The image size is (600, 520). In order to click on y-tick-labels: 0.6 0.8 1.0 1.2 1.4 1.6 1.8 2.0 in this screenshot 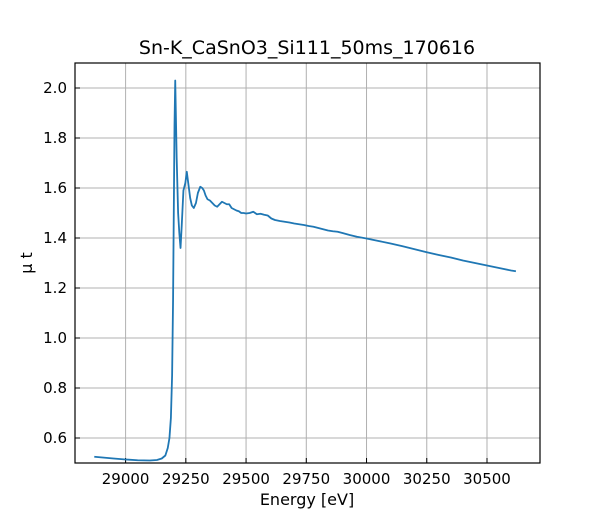, I will do `click(55, 263)`.